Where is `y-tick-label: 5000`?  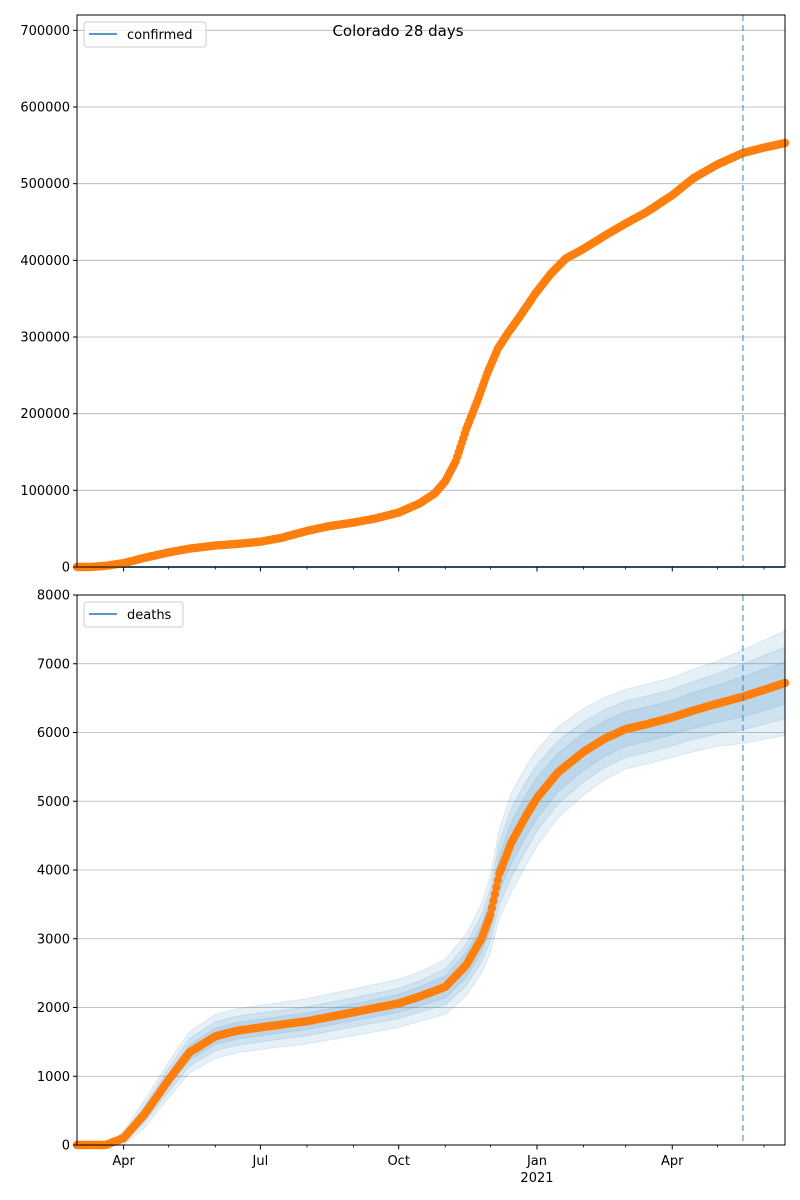 y-tick-label: 5000 is located at coordinates (53, 802).